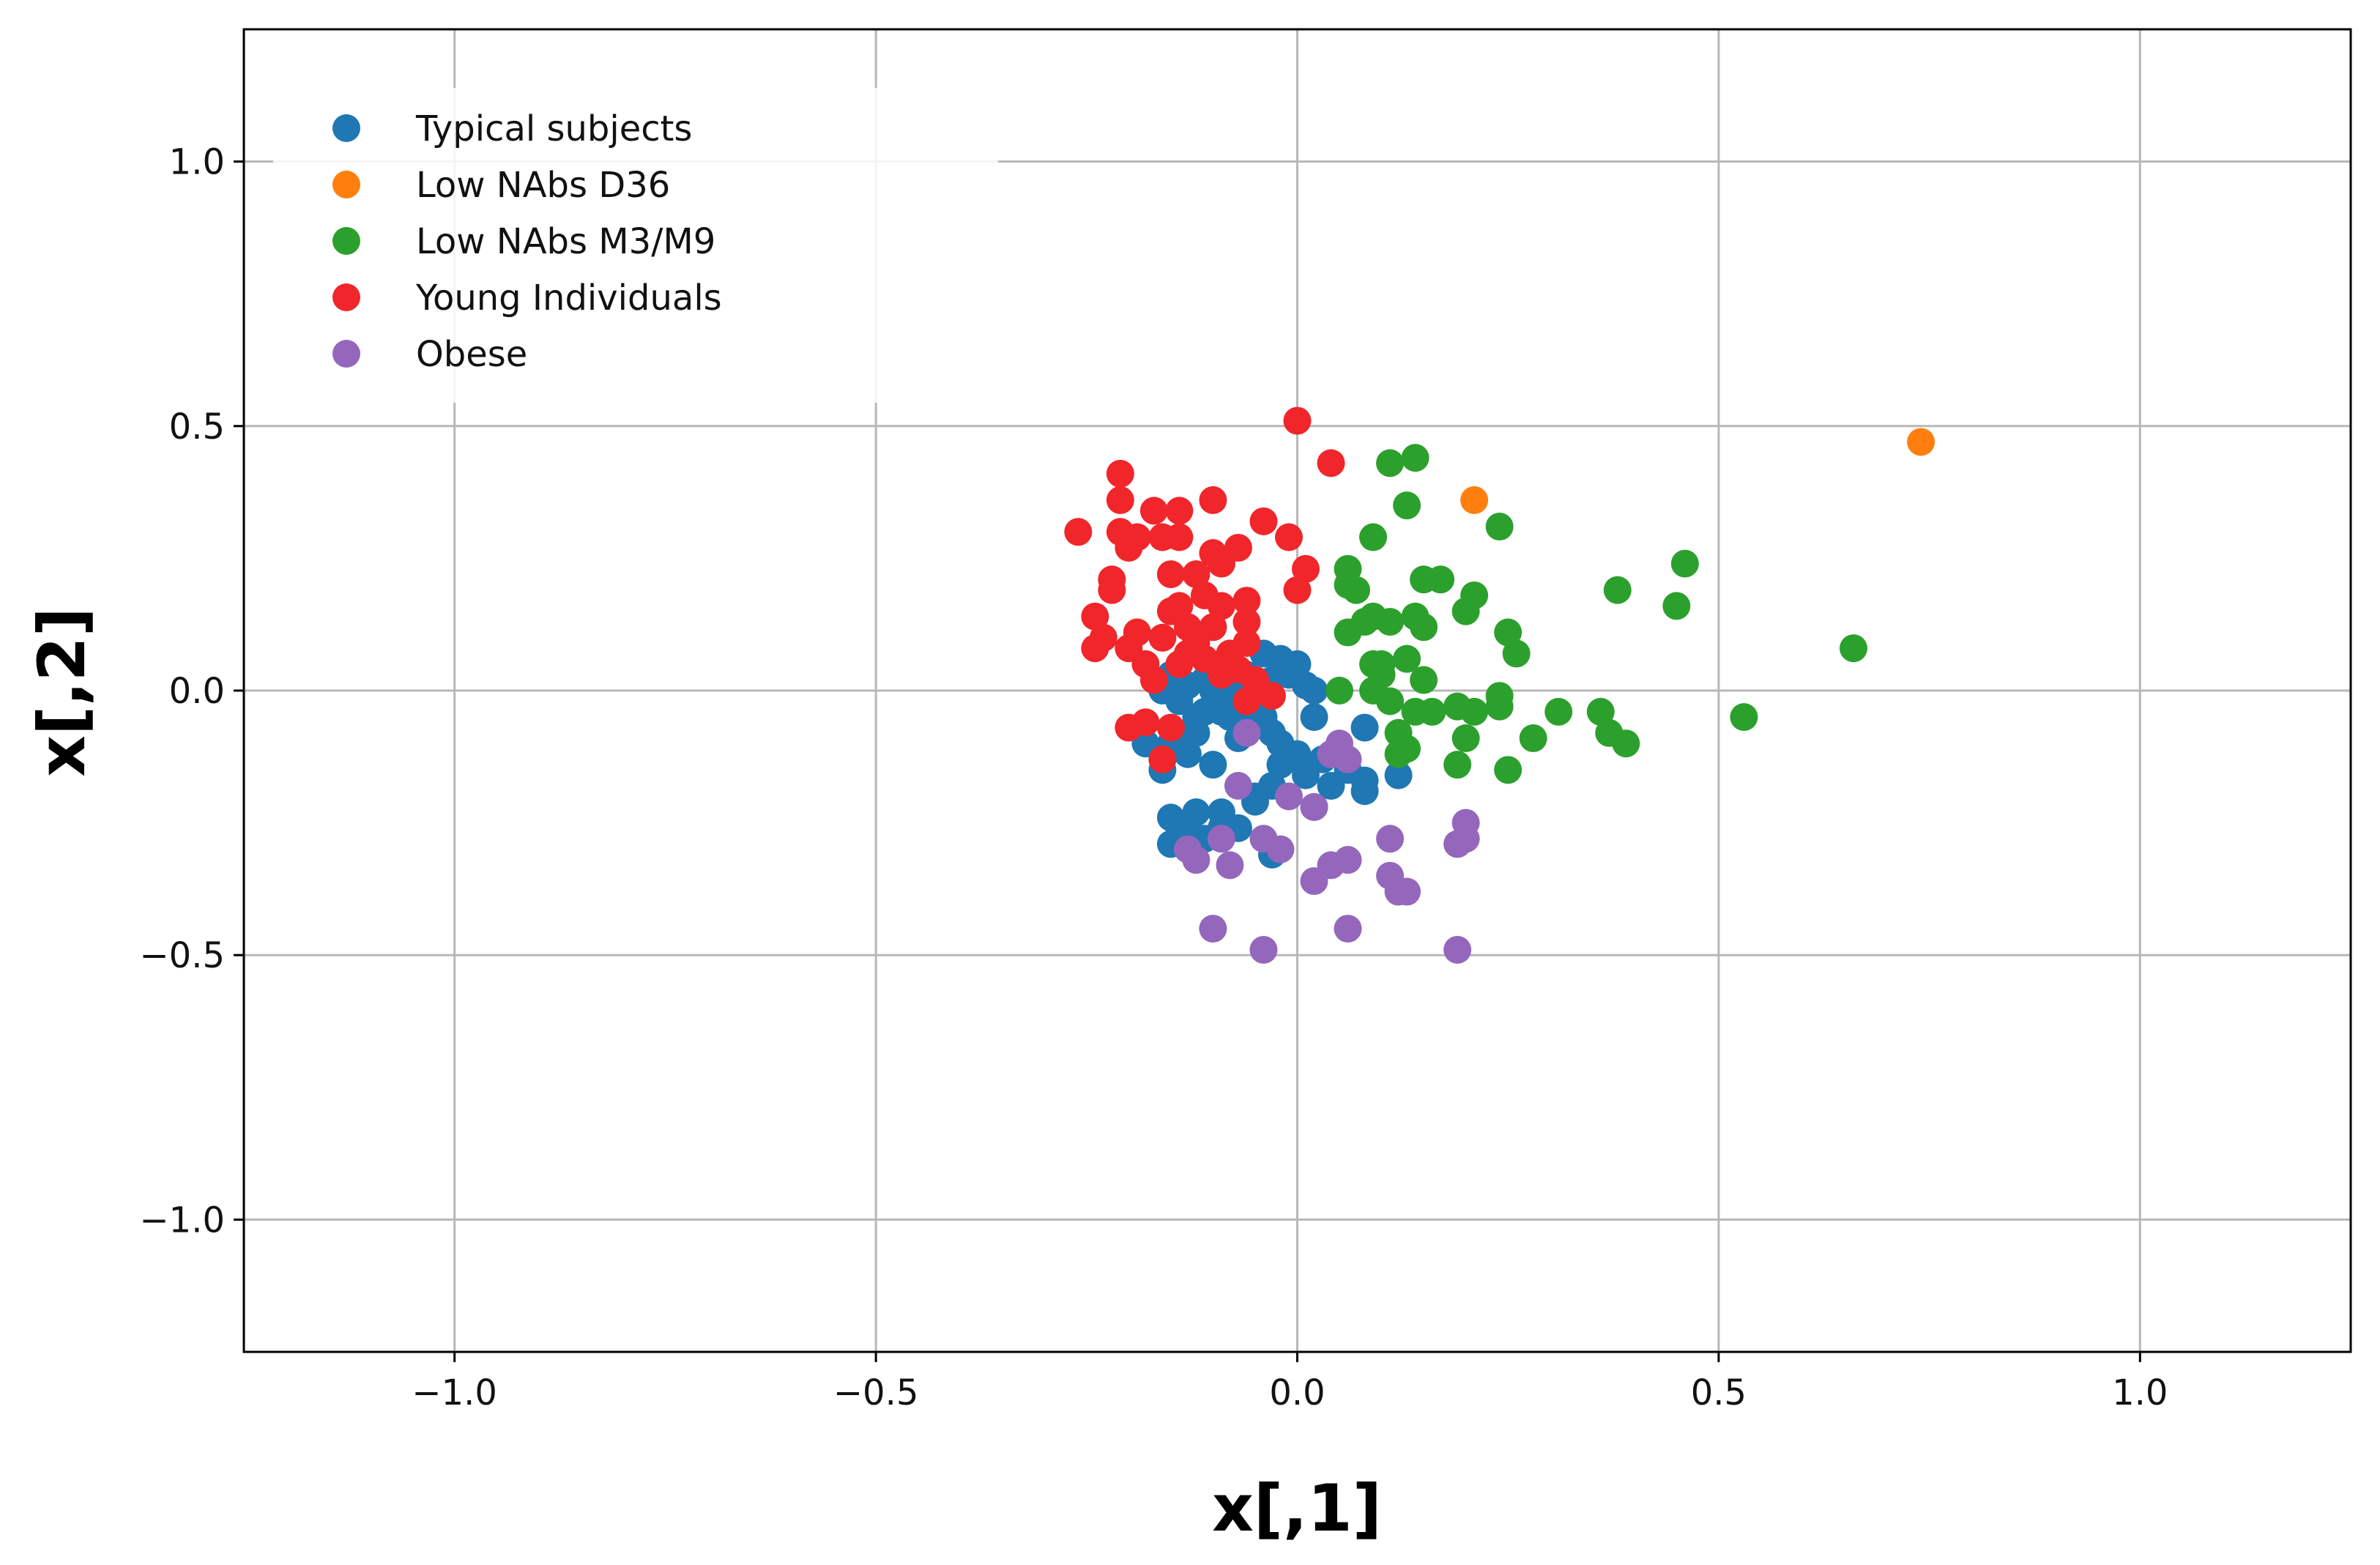  I want to click on legend-label: Young Individuals, so click(569, 298).